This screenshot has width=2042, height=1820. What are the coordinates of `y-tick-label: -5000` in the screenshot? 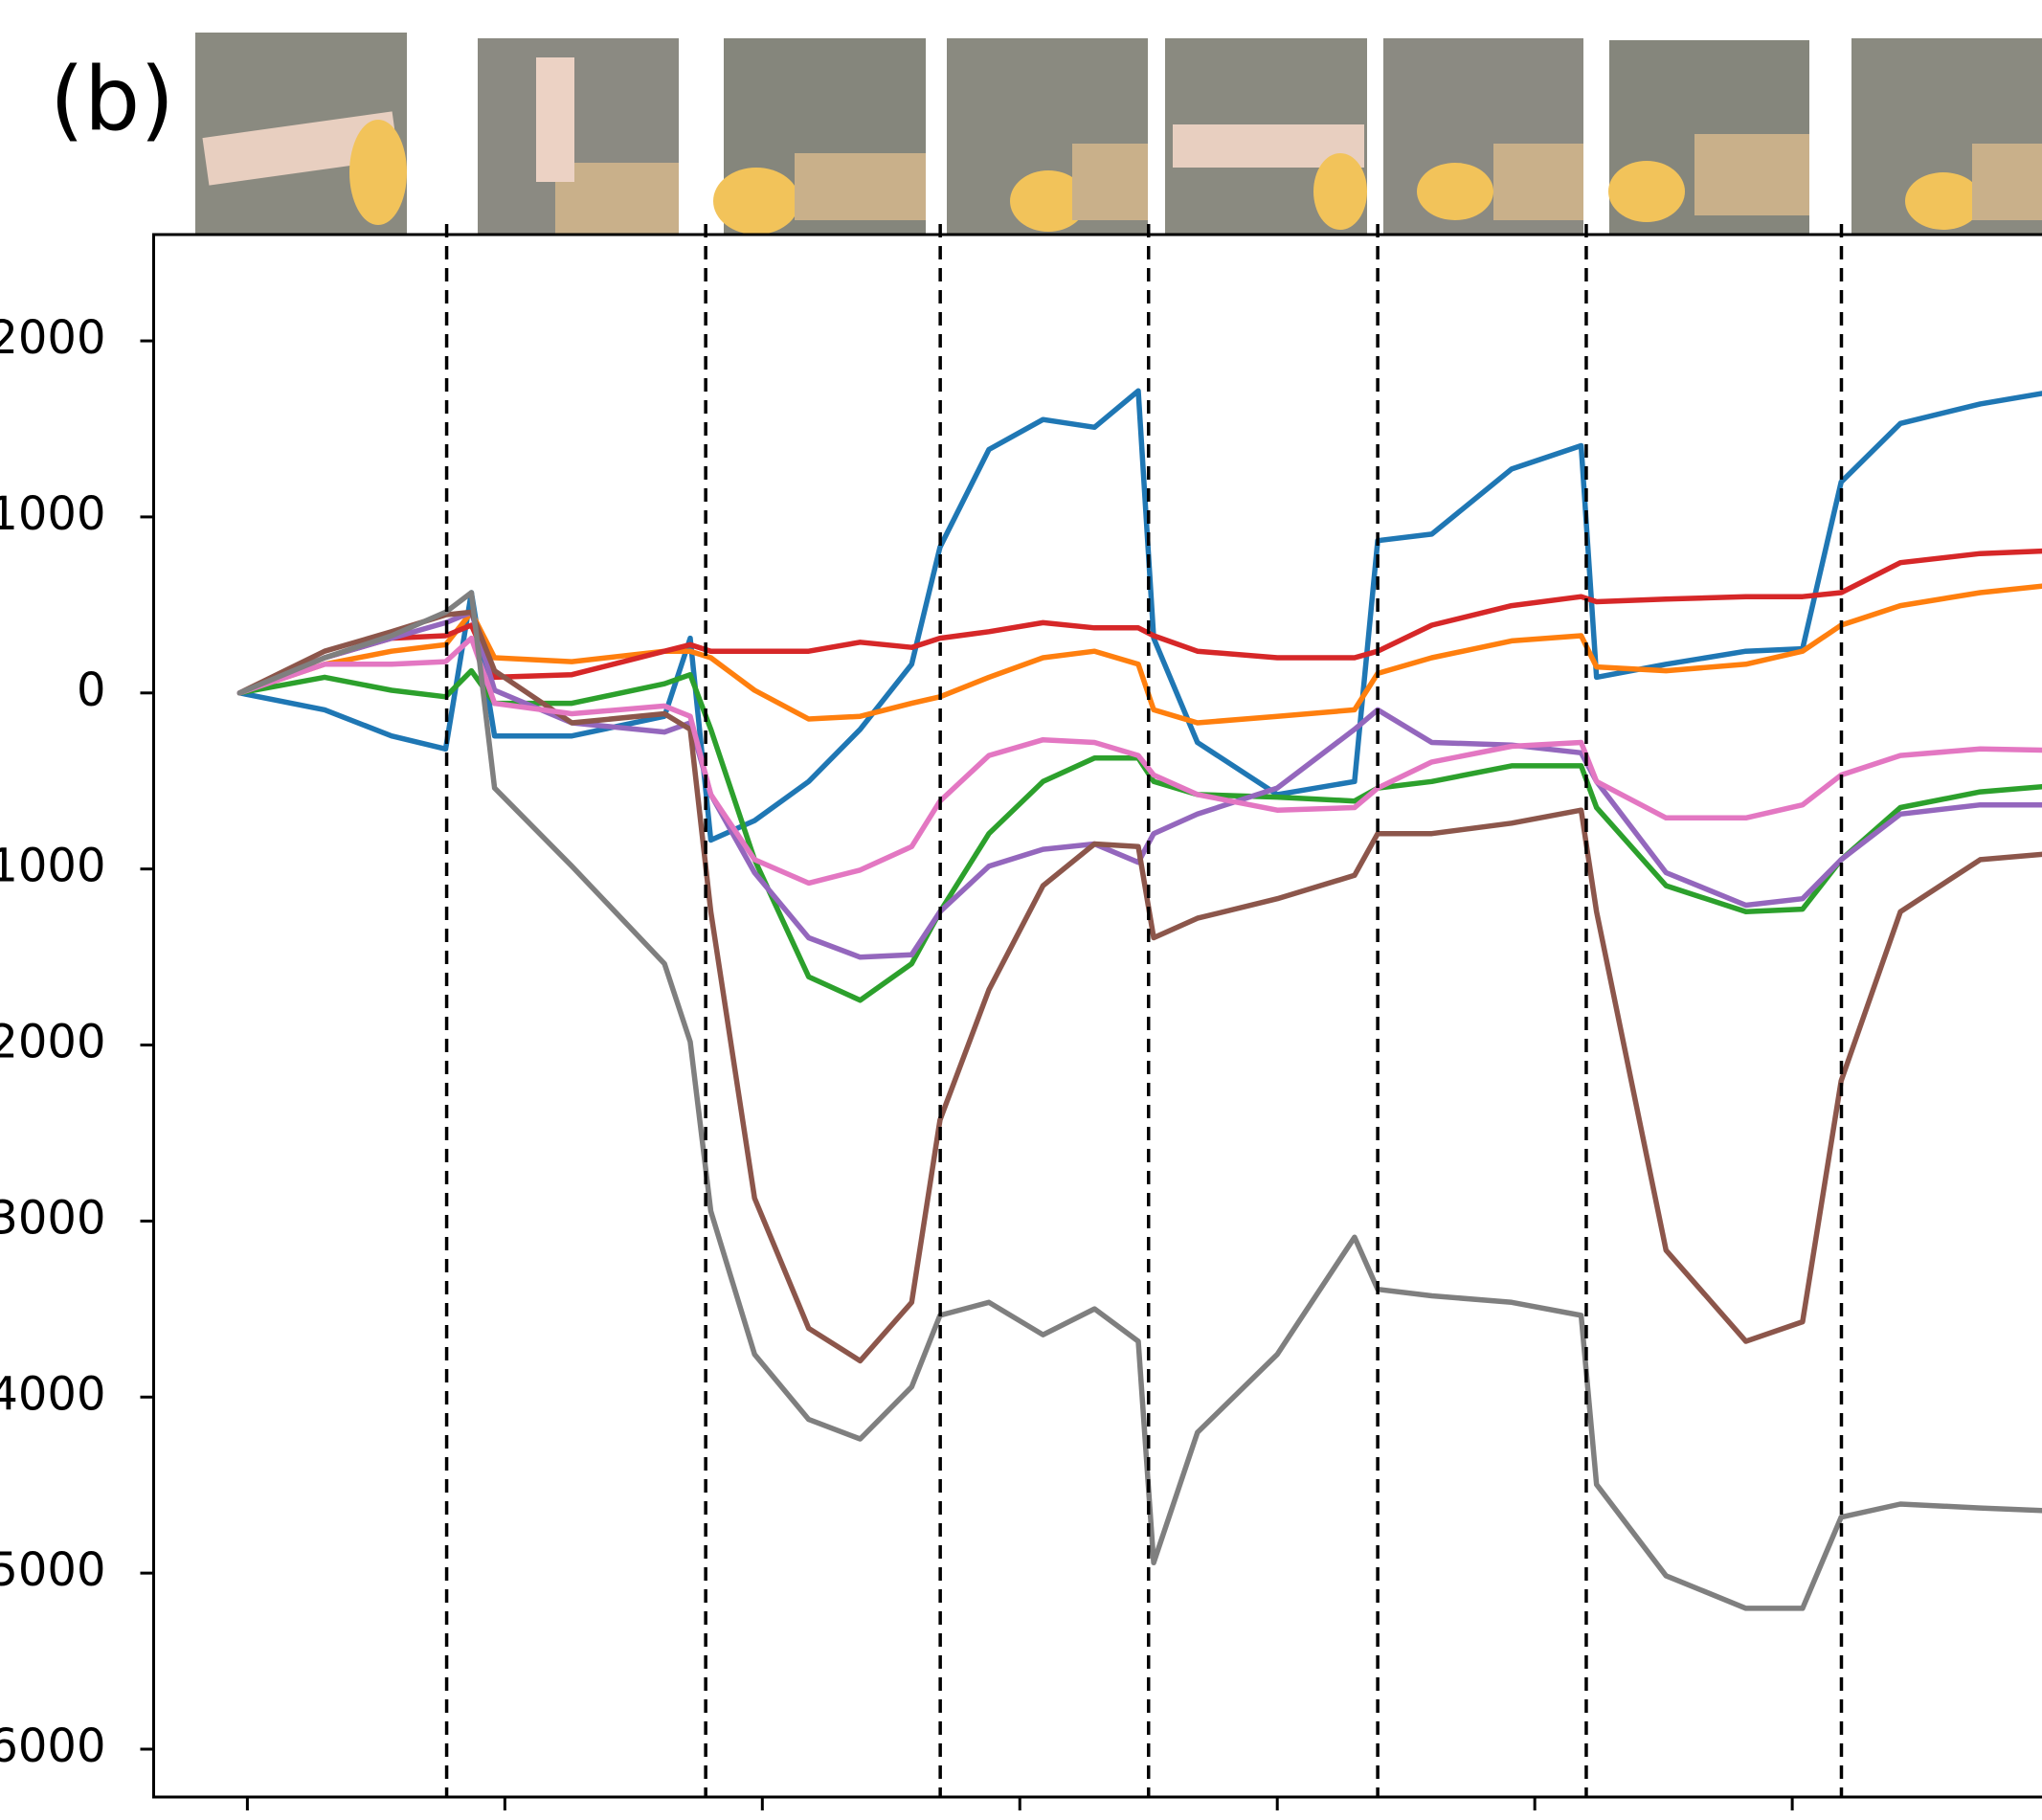 It's located at (53, 1570).